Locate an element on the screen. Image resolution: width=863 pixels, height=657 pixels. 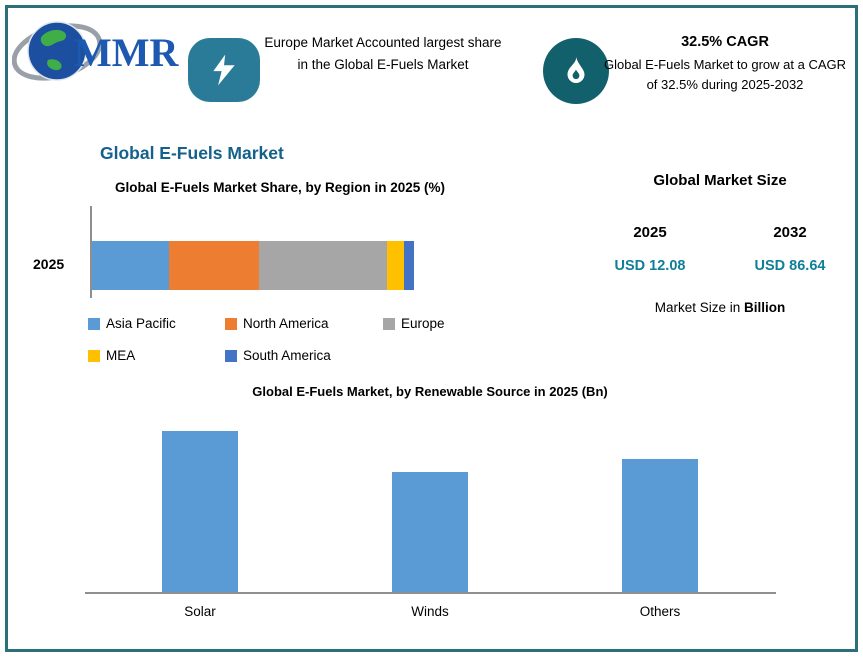
legend-item-europe: Europe is located at coordinates (421, 323).